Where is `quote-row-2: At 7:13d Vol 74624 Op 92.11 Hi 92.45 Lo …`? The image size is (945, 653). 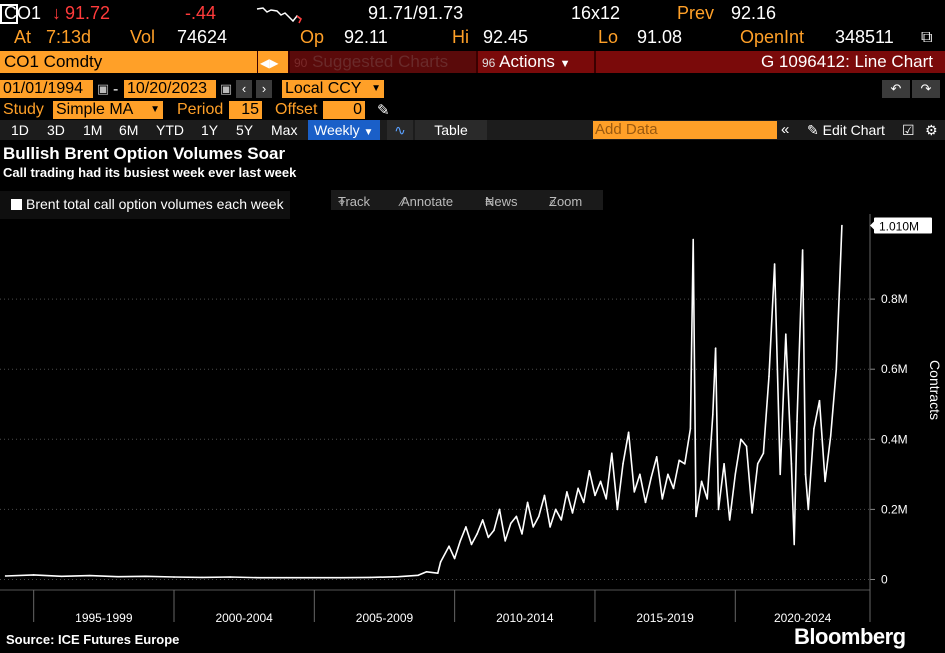
quote-row-2: At 7:13d Vol 74624 Op 92.11 Hi 92.45 Lo … is located at coordinates (472, 38).